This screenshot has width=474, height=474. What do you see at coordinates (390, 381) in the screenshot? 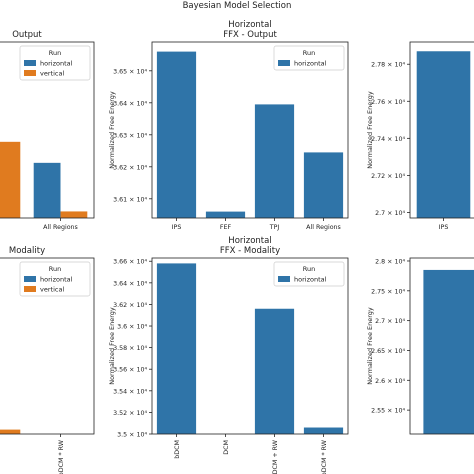
I see `y-tick-label: 2.6 × 10⁴` at bounding box center [390, 381].